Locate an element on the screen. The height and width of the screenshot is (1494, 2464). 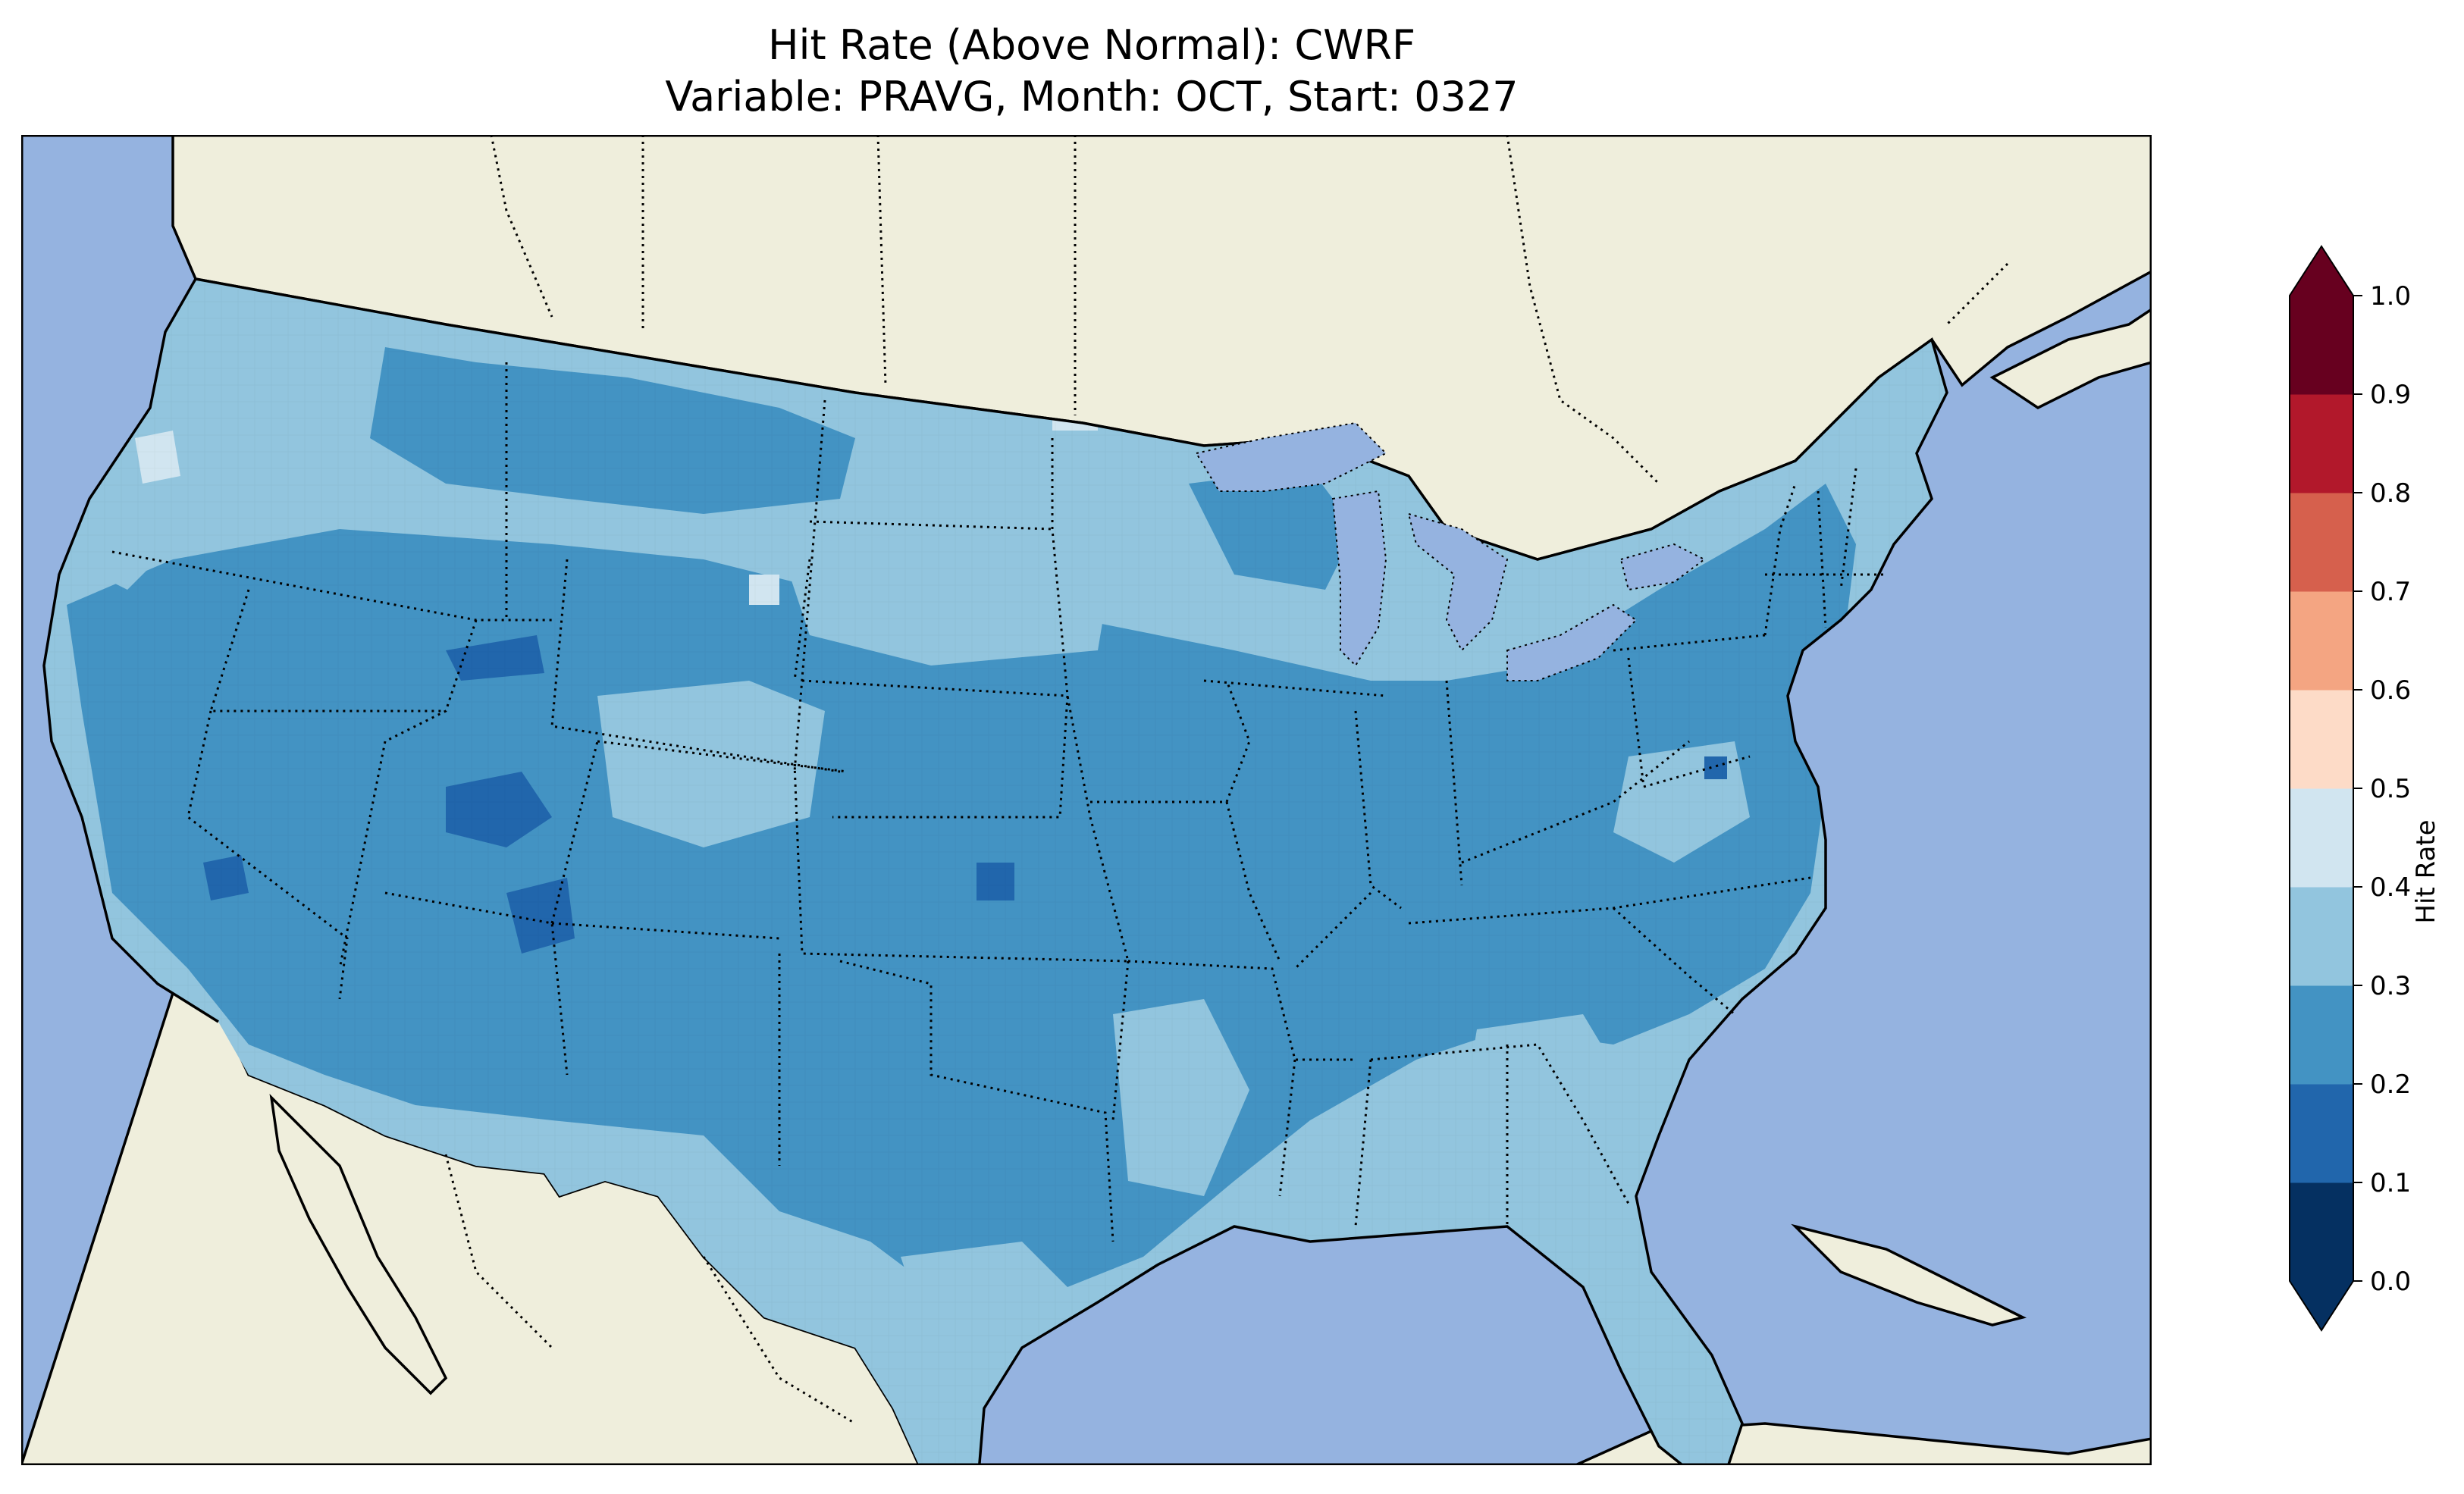
great-lakes is located at coordinates (1451, 551).